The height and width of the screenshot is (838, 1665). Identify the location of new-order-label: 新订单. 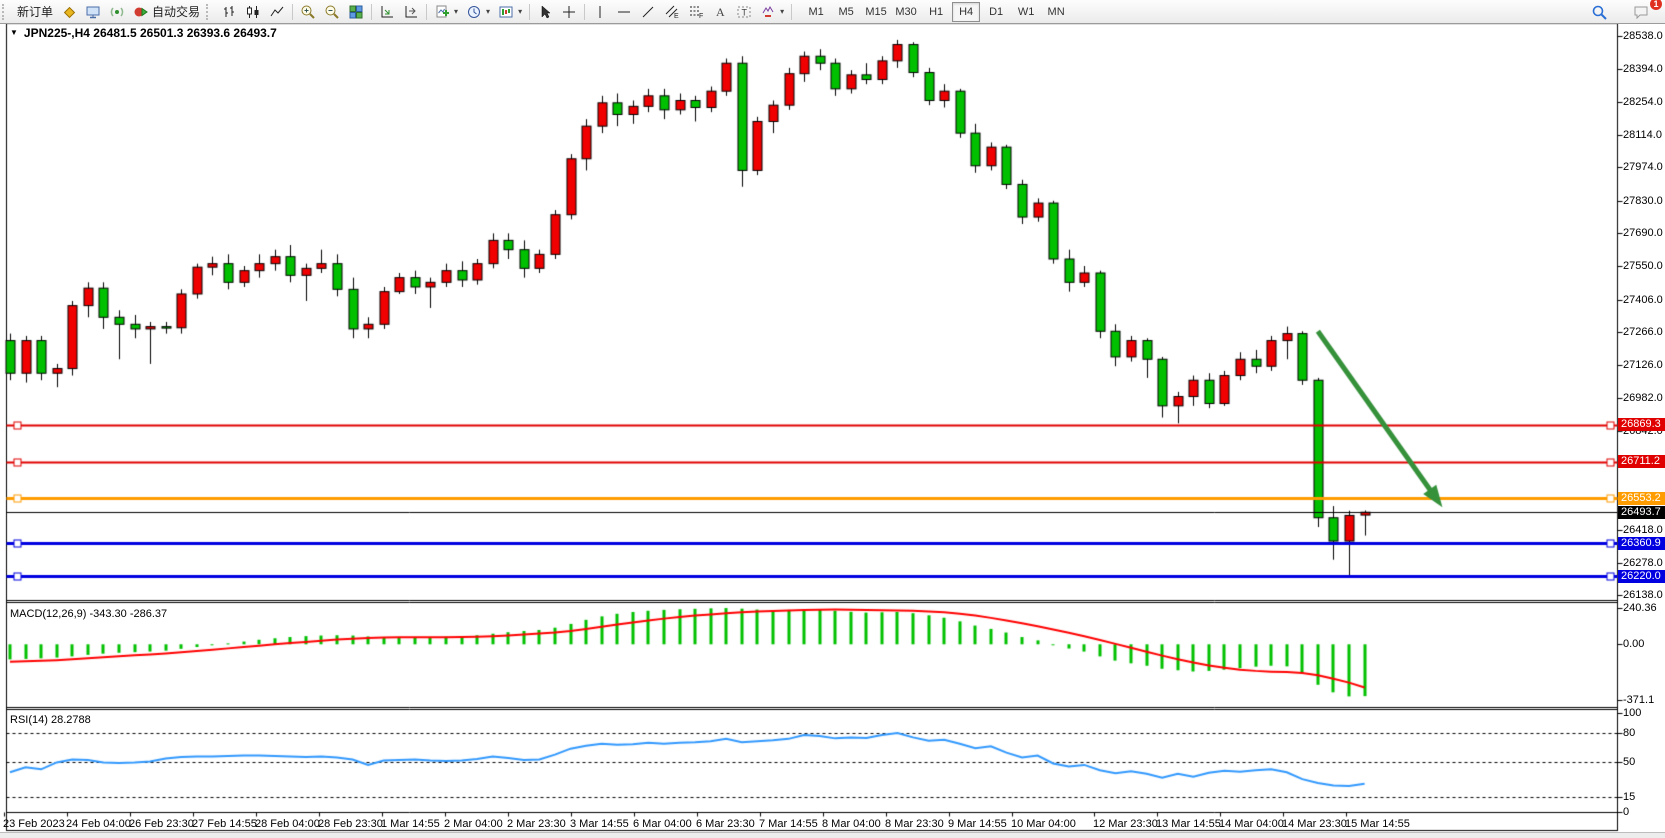
(35, 12).